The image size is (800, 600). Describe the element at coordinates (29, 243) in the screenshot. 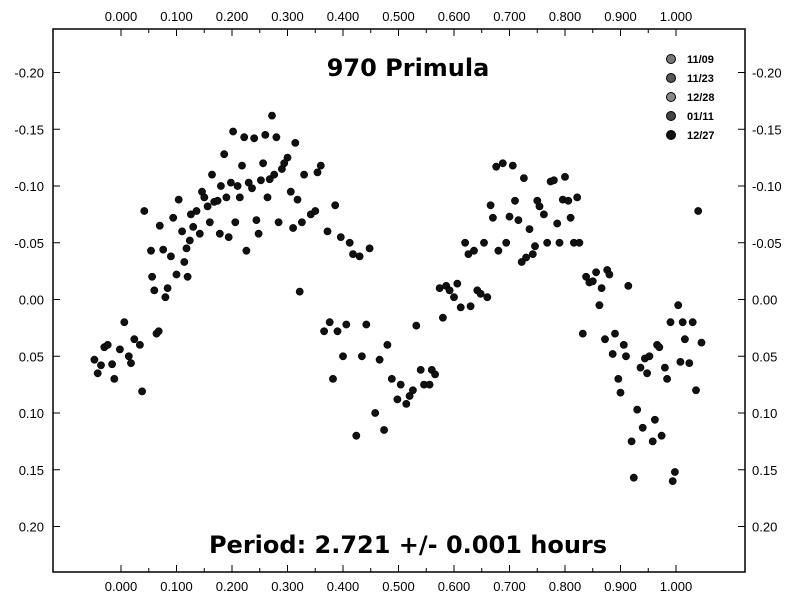

I see `y-tick-label-left: -0.05` at that location.